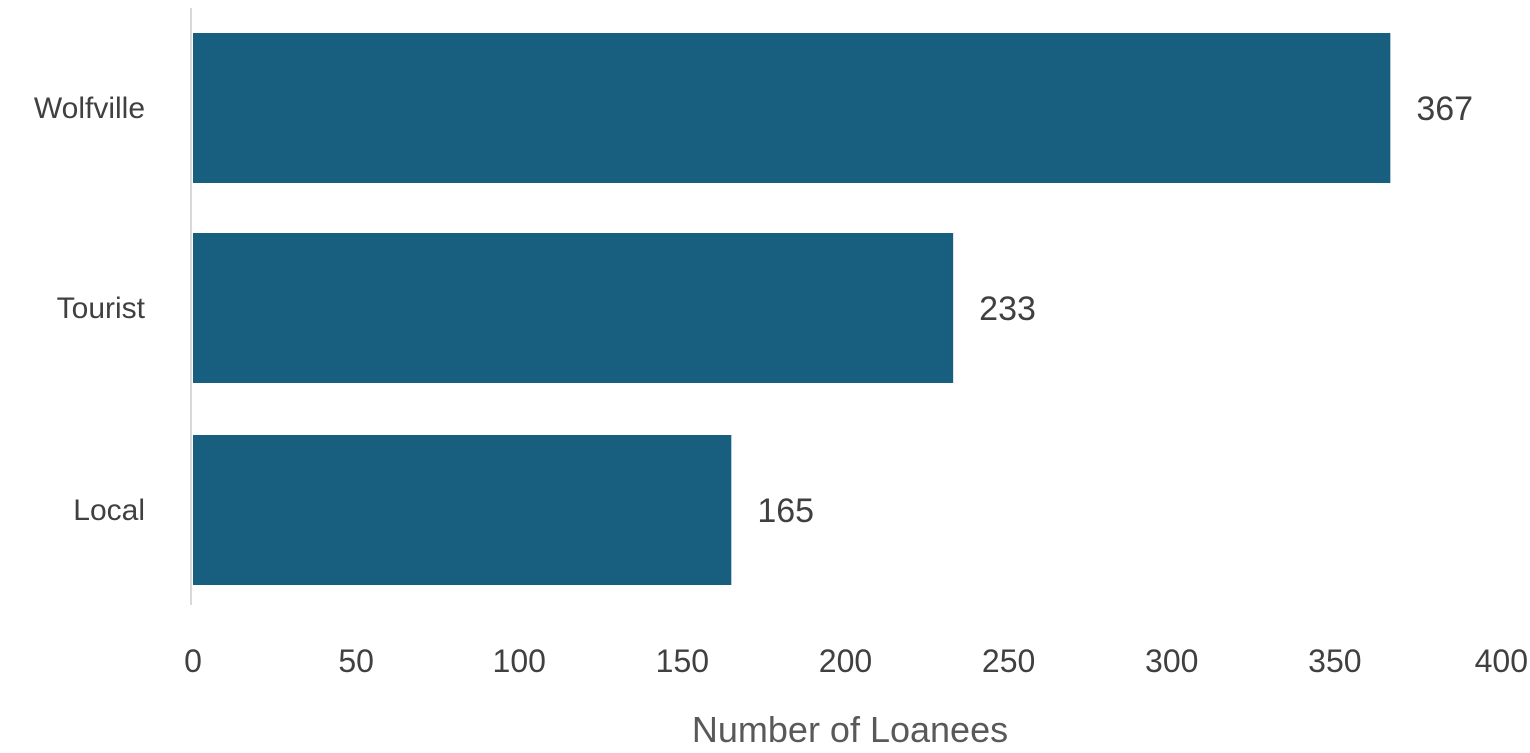 Image resolution: width=1530 pixels, height=753 pixels. Describe the element at coordinates (109, 510) in the screenshot. I see `category-label-local: Local` at that location.